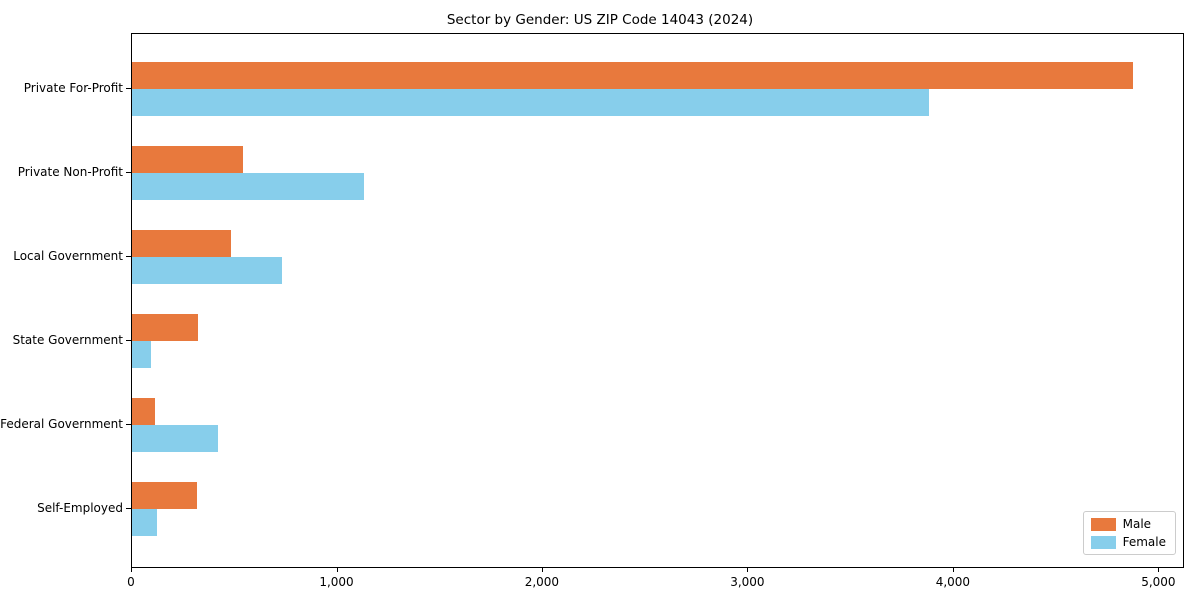 This screenshot has width=1200, height=600. Describe the element at coordinates (67, 340) in the screenshot. I see `y-tick-label: State Government` at that location.